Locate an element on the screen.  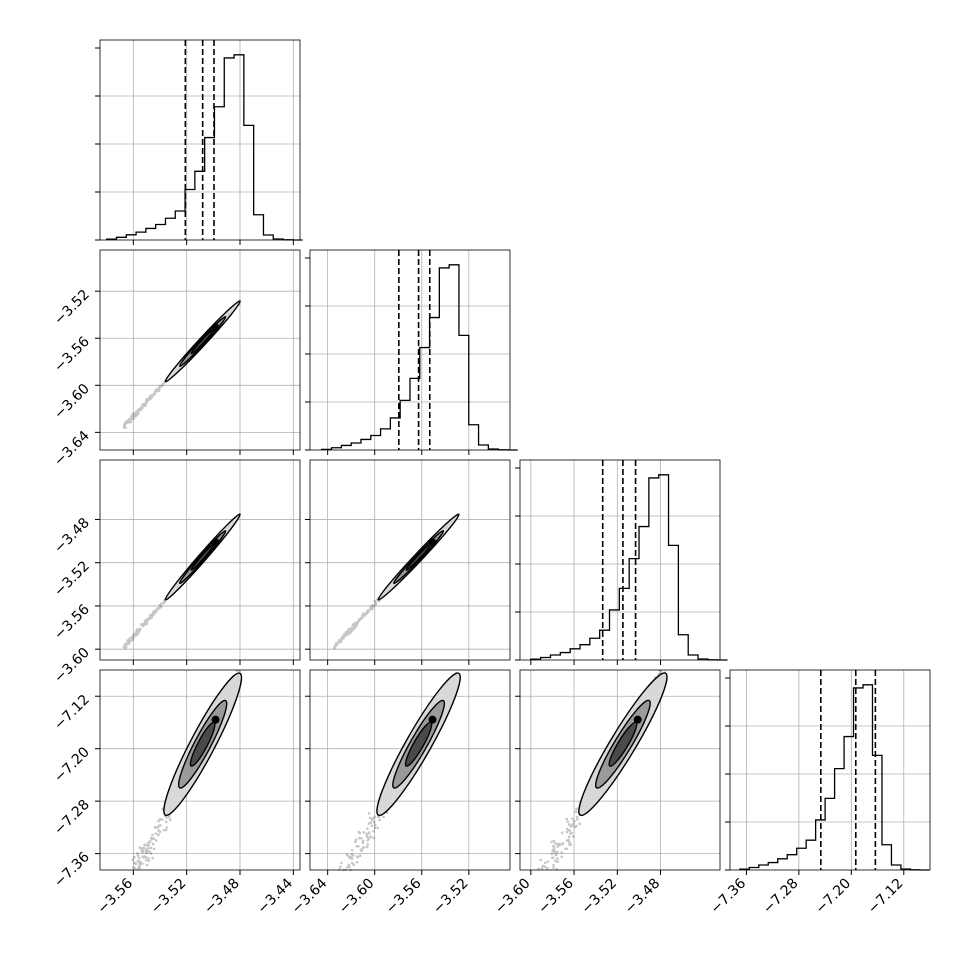
x-tick-label: −7.36 is located at coordinates (729, 896).